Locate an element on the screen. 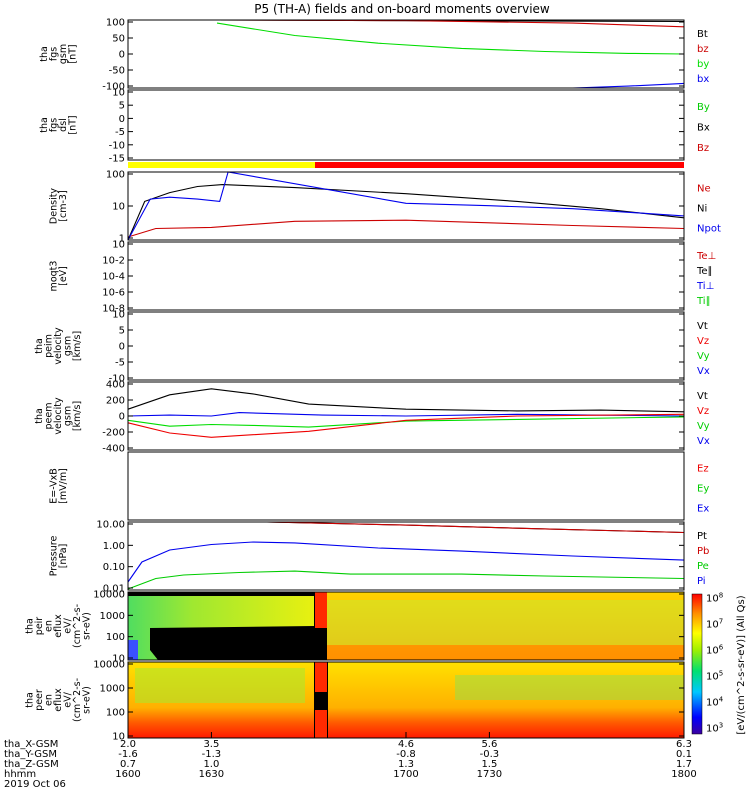  ylabel-peem_velocity: thapeemvelocitygsm[km/s] is located at coordinates (58, 416).